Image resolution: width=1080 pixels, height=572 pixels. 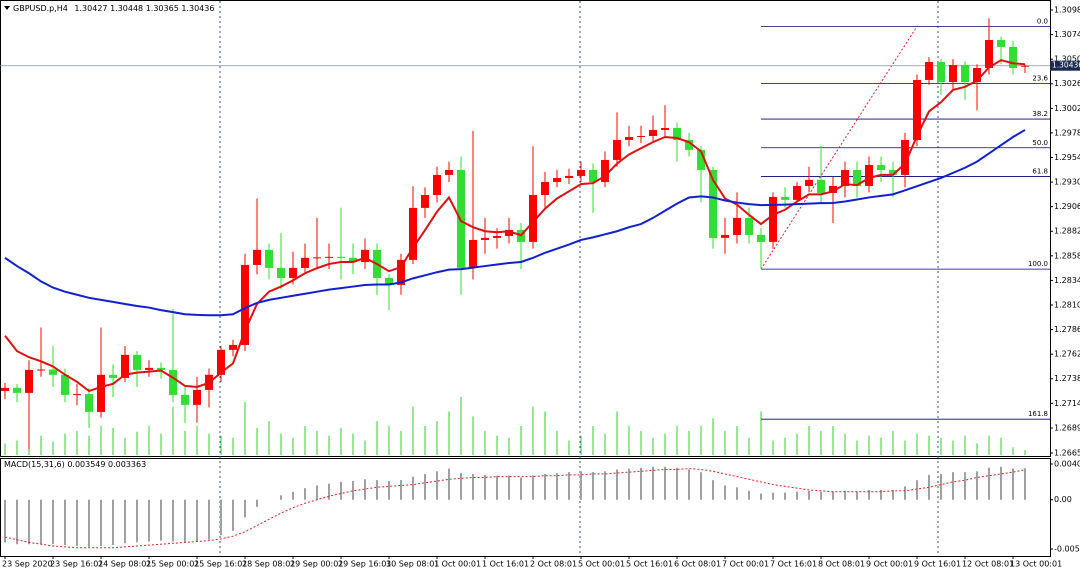 I want to click on x-tick-label: 23 Sep 16:01, so click(x=76, y=564).